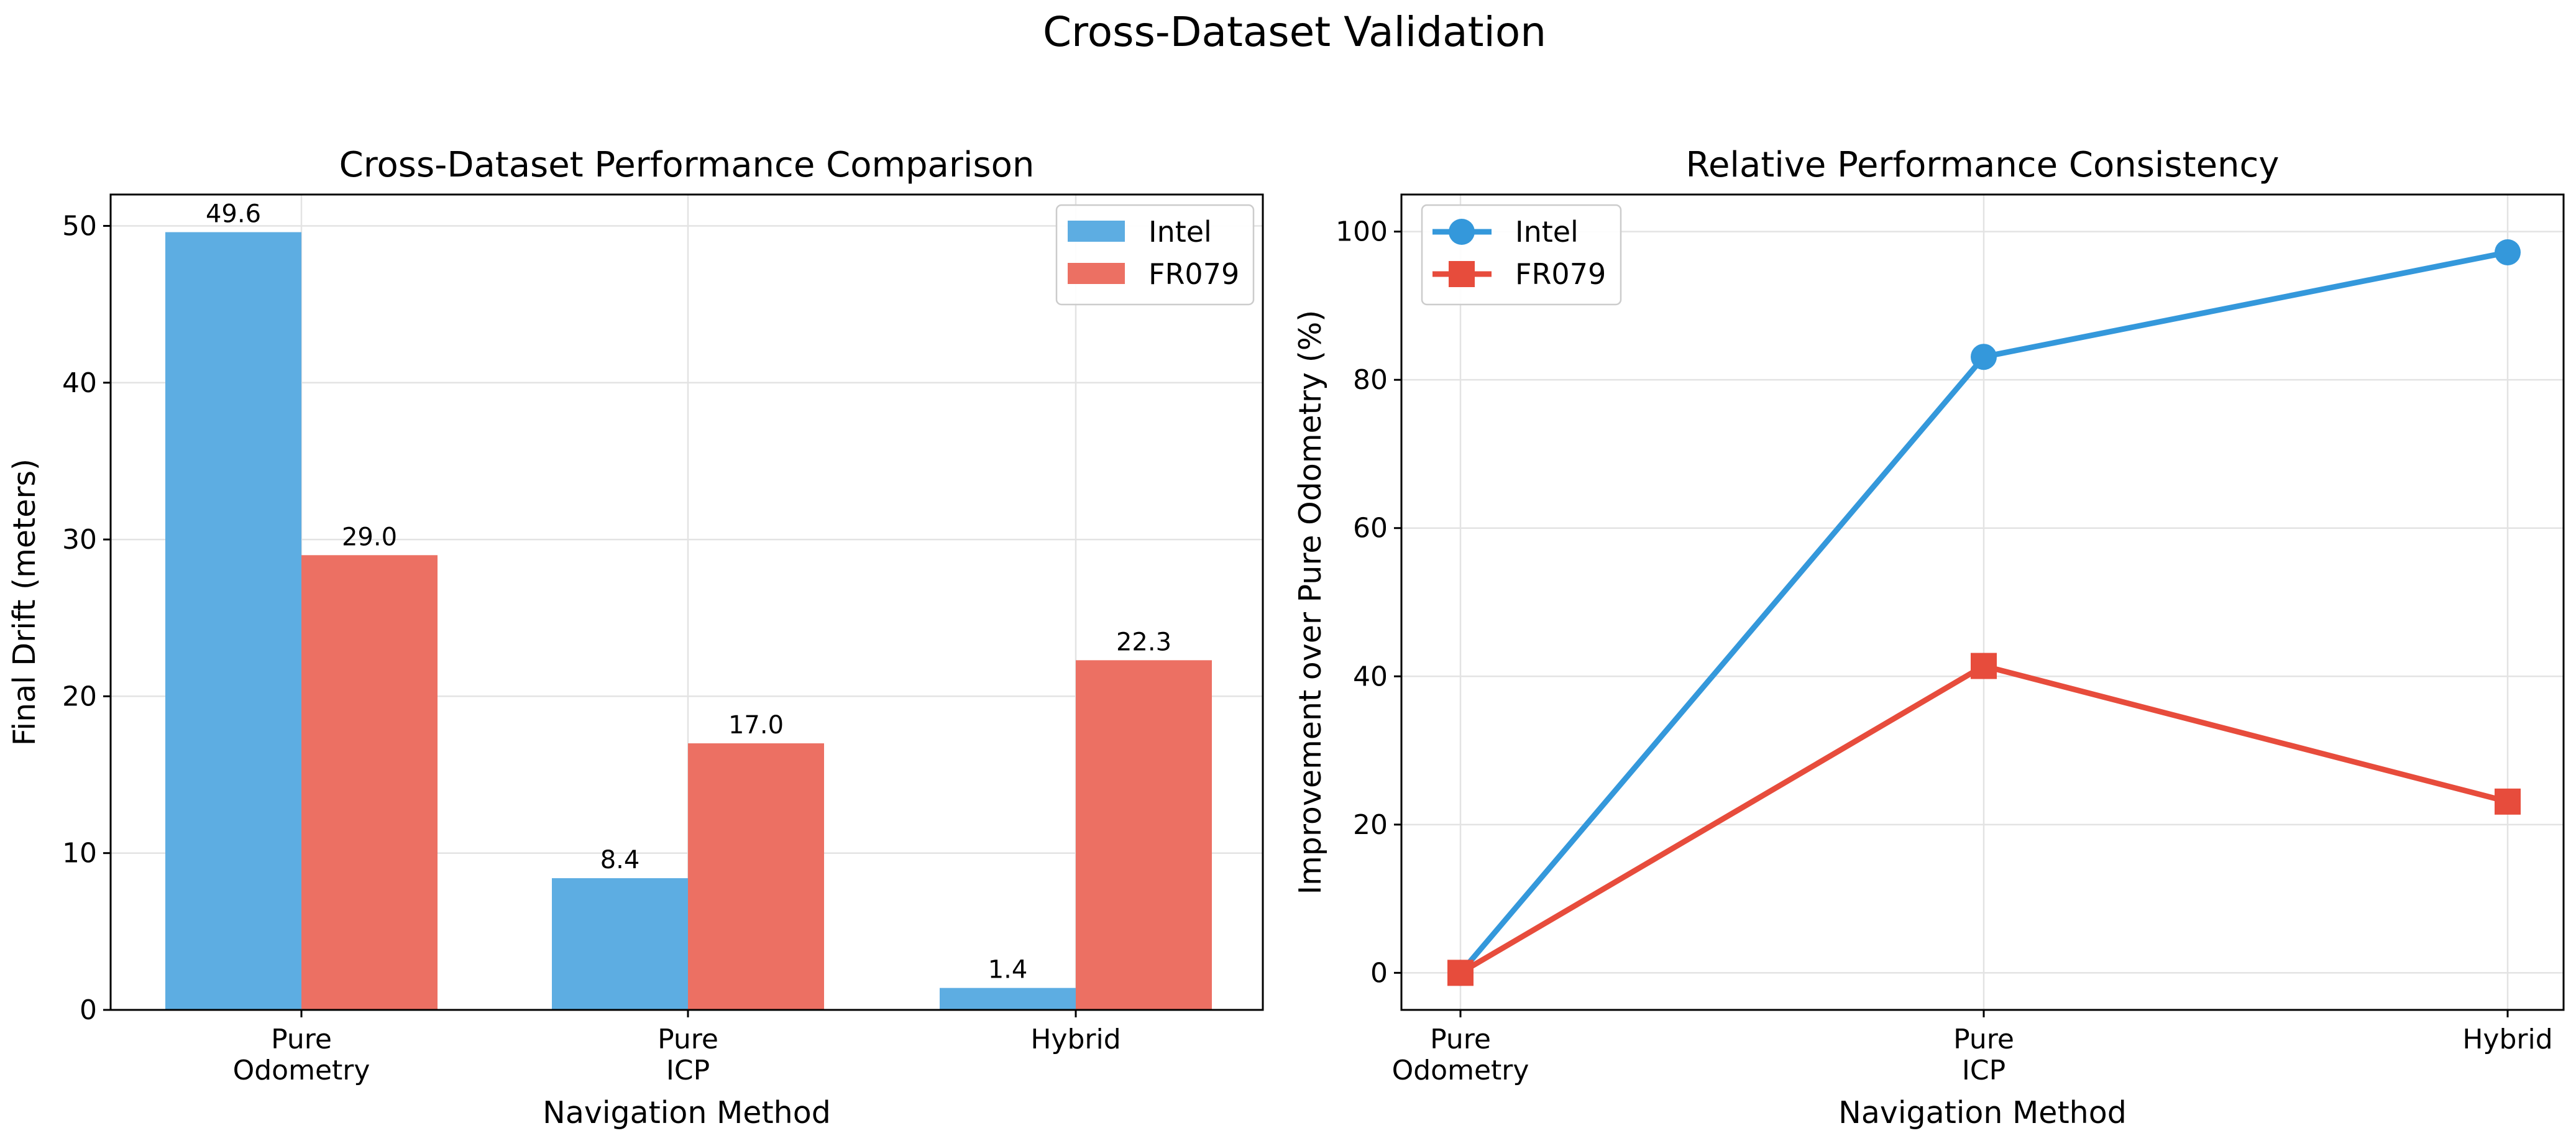  Describe the element at coordinates (79, 226) in the screenshot. I see `y-tick-label: 50` at that location.